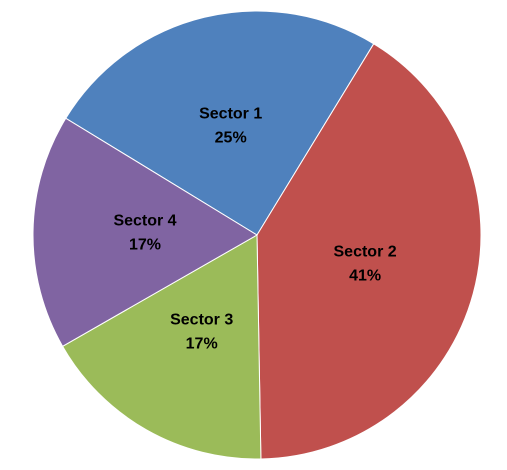 This screenshot has height=470, width=507. What do you see at coordinates (201, 320) in the screenshot?
I see `slice-label: Sector 3` at bounding box center [201, 320].